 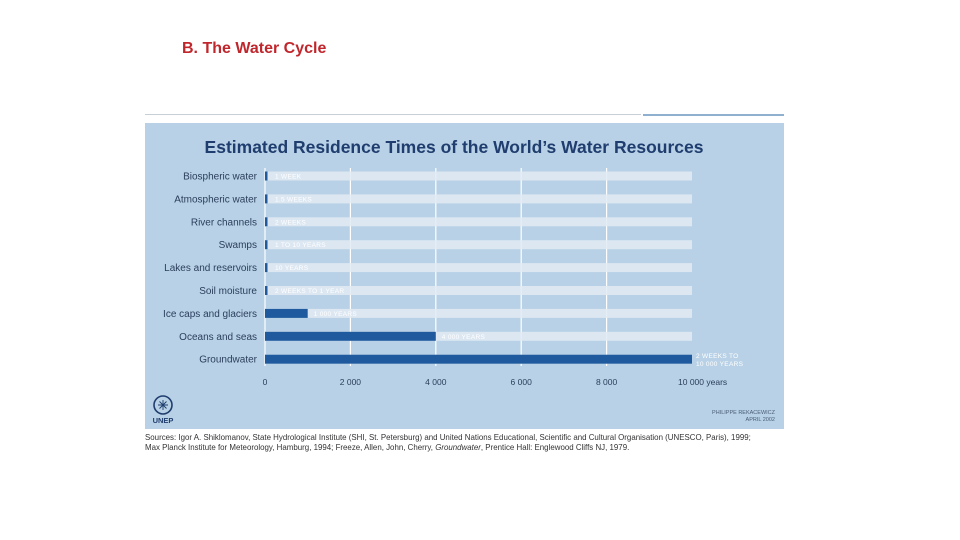 What do you see at coordinates (224, 222) in the screenshot?
I see `category-label: River channels` at bounding box center [224, 222].